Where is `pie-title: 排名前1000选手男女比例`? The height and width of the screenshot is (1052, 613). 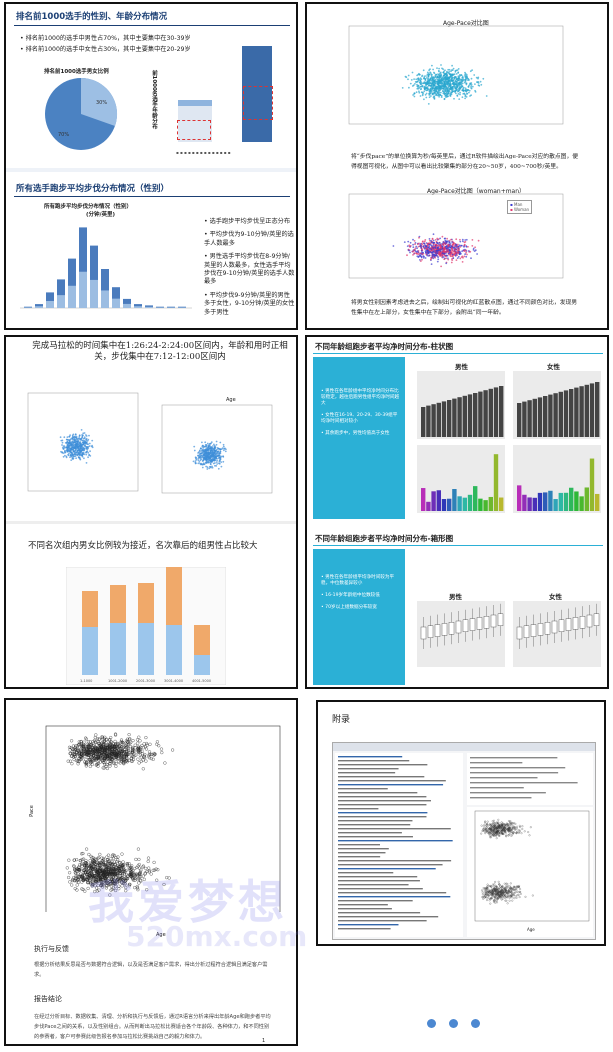
pie-title: 排名前1000选手男女比例 is located at coordinates (76, 72).